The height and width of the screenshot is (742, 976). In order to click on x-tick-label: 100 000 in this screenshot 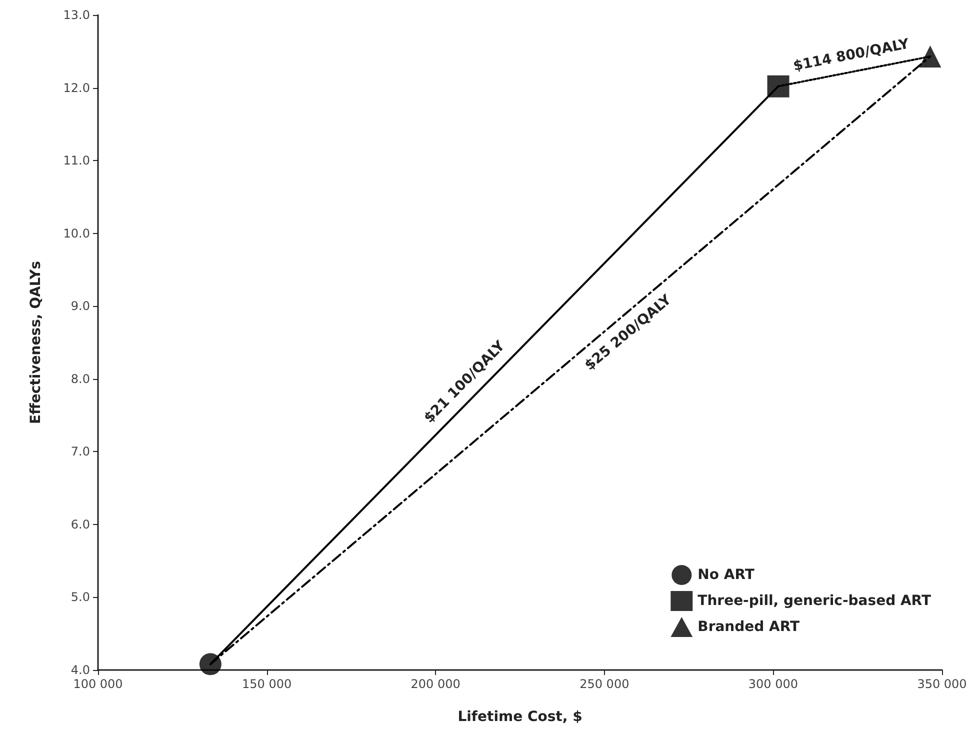, I will do `click(98, 684)`.